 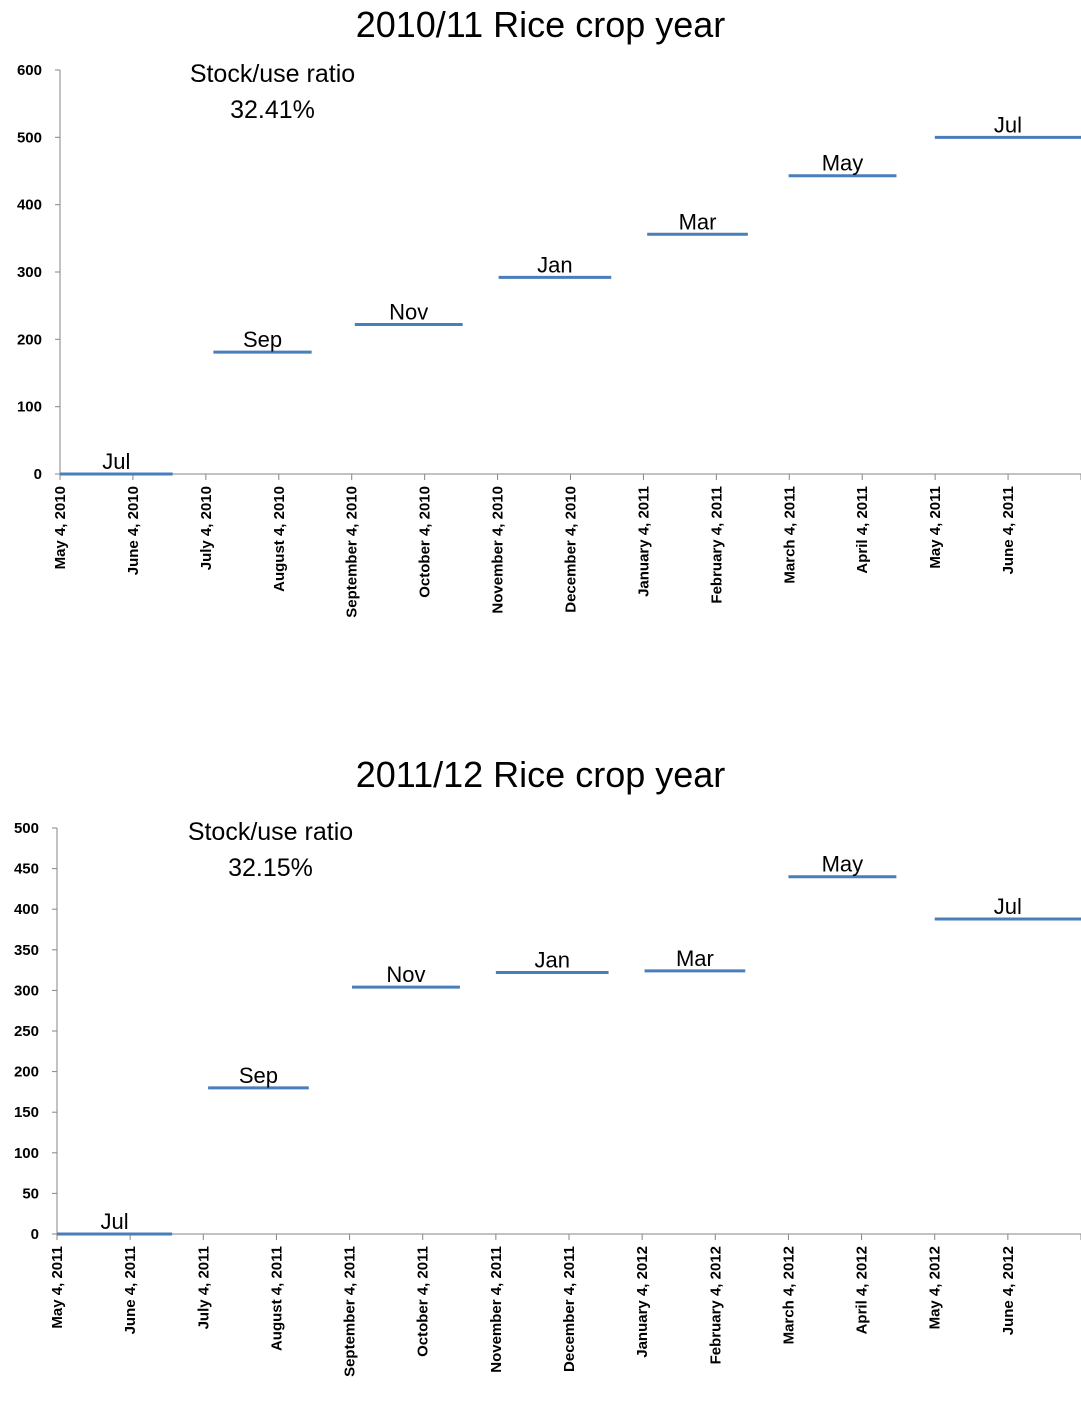 I want to click on x-tick-label: December 4, 2011, so click(x=569, y=1309).